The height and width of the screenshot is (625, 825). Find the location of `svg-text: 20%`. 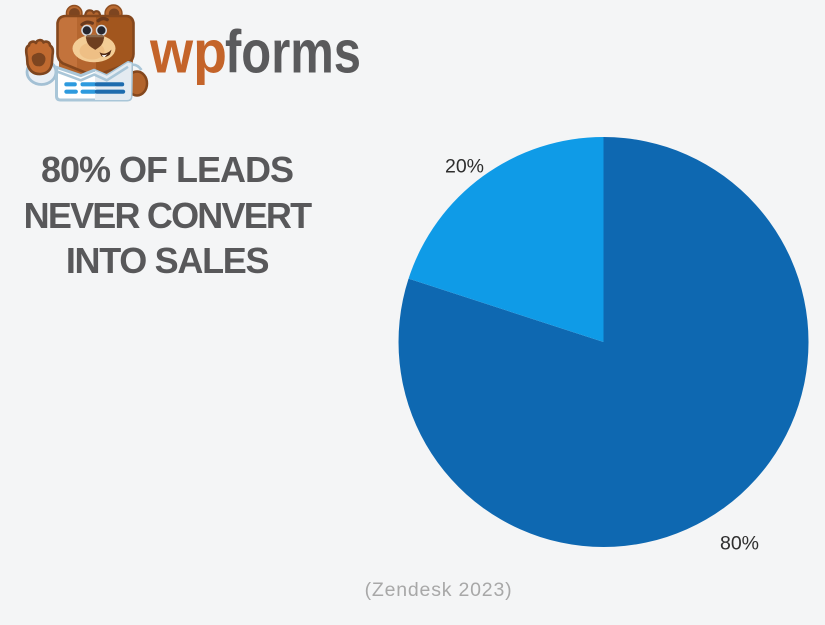

svg-text: 20% is located at coordinates (464, 167).